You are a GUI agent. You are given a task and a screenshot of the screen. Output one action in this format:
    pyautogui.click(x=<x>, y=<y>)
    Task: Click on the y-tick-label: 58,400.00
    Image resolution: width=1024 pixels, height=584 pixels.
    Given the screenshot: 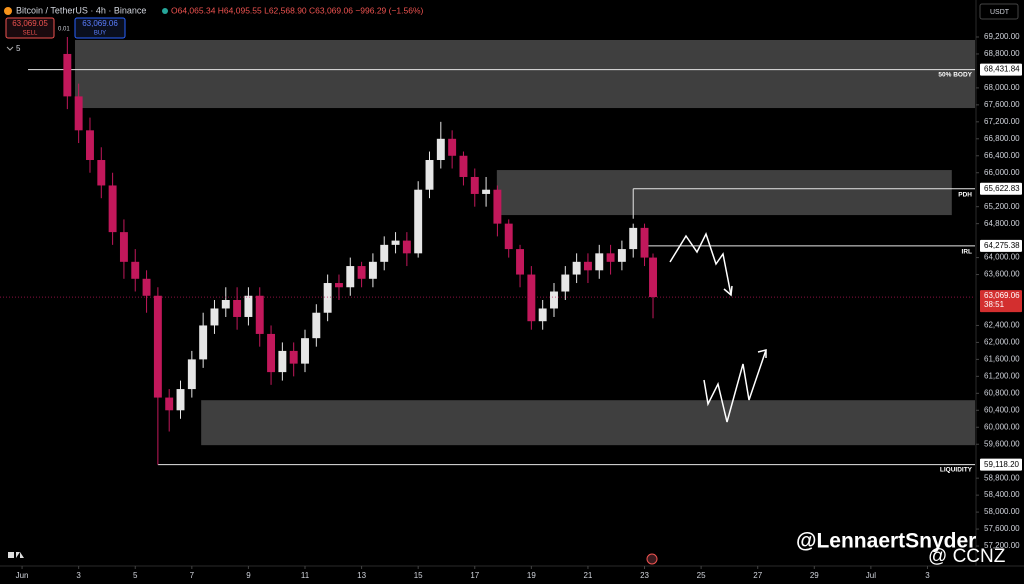 What is the action you would take?
    pyautogui.click(x=1002, y=494)
    